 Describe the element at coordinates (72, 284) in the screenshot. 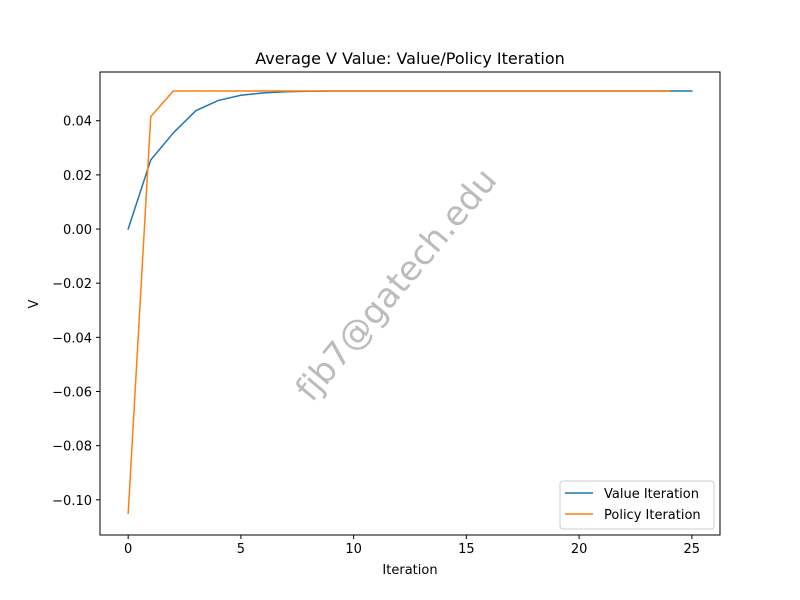

I see `y-tick-label: −0.02` at that location.